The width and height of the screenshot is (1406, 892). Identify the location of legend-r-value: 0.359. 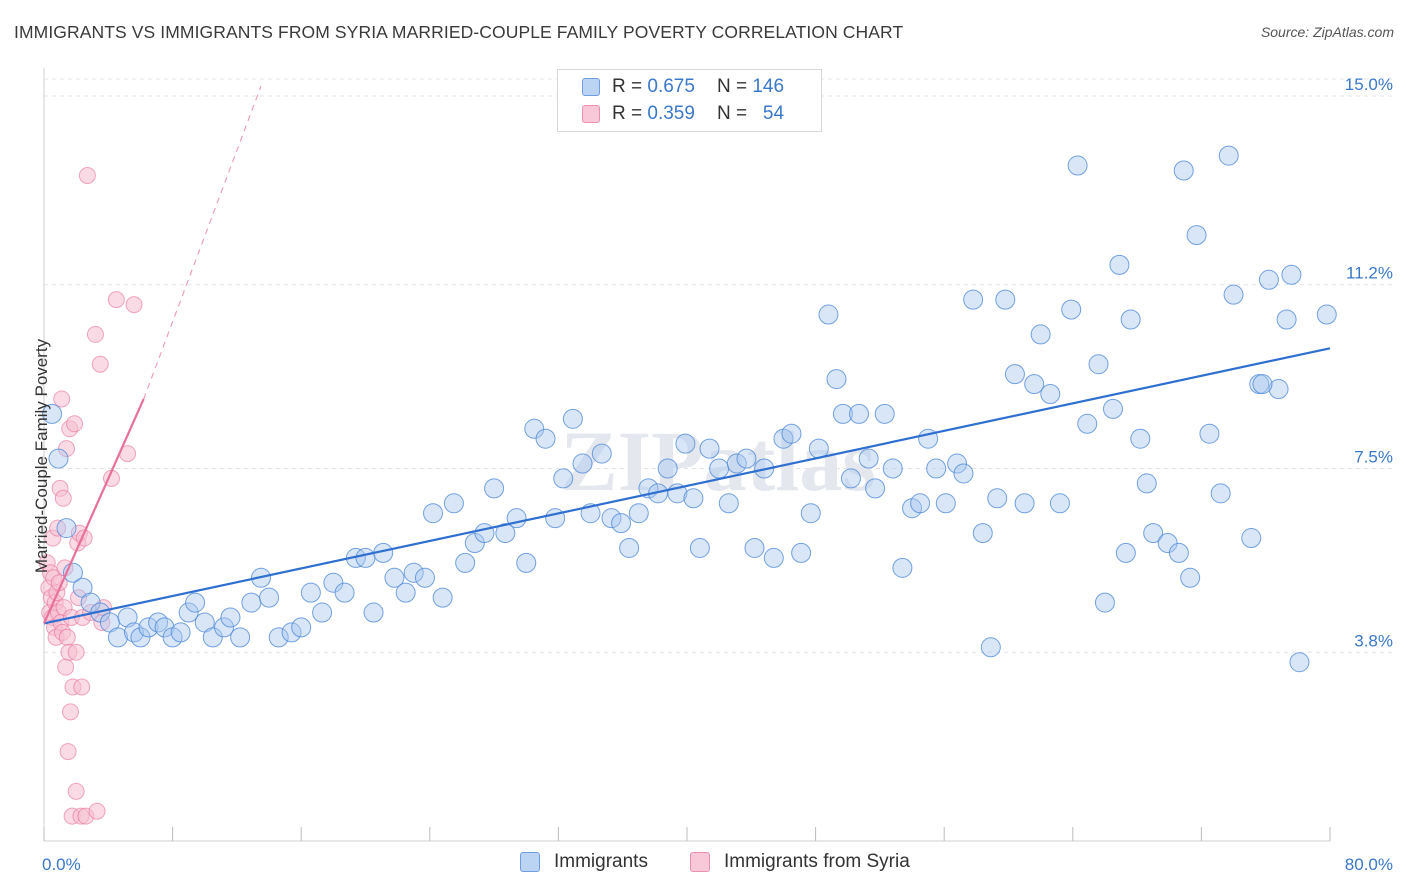
(671, 113).